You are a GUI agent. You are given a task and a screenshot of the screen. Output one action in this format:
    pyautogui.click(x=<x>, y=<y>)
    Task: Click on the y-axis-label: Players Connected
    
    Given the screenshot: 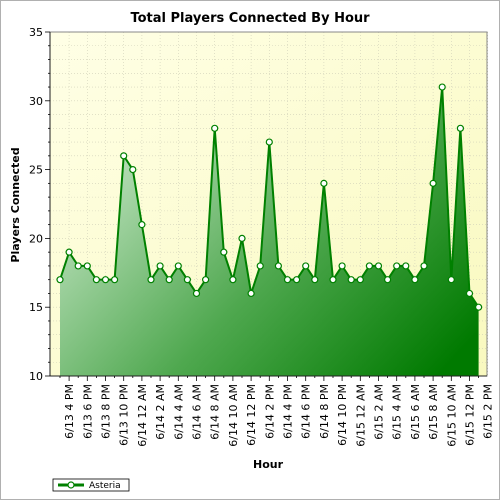 What is the action you would take?
    pyautogui.click(x=15, y=204)
    